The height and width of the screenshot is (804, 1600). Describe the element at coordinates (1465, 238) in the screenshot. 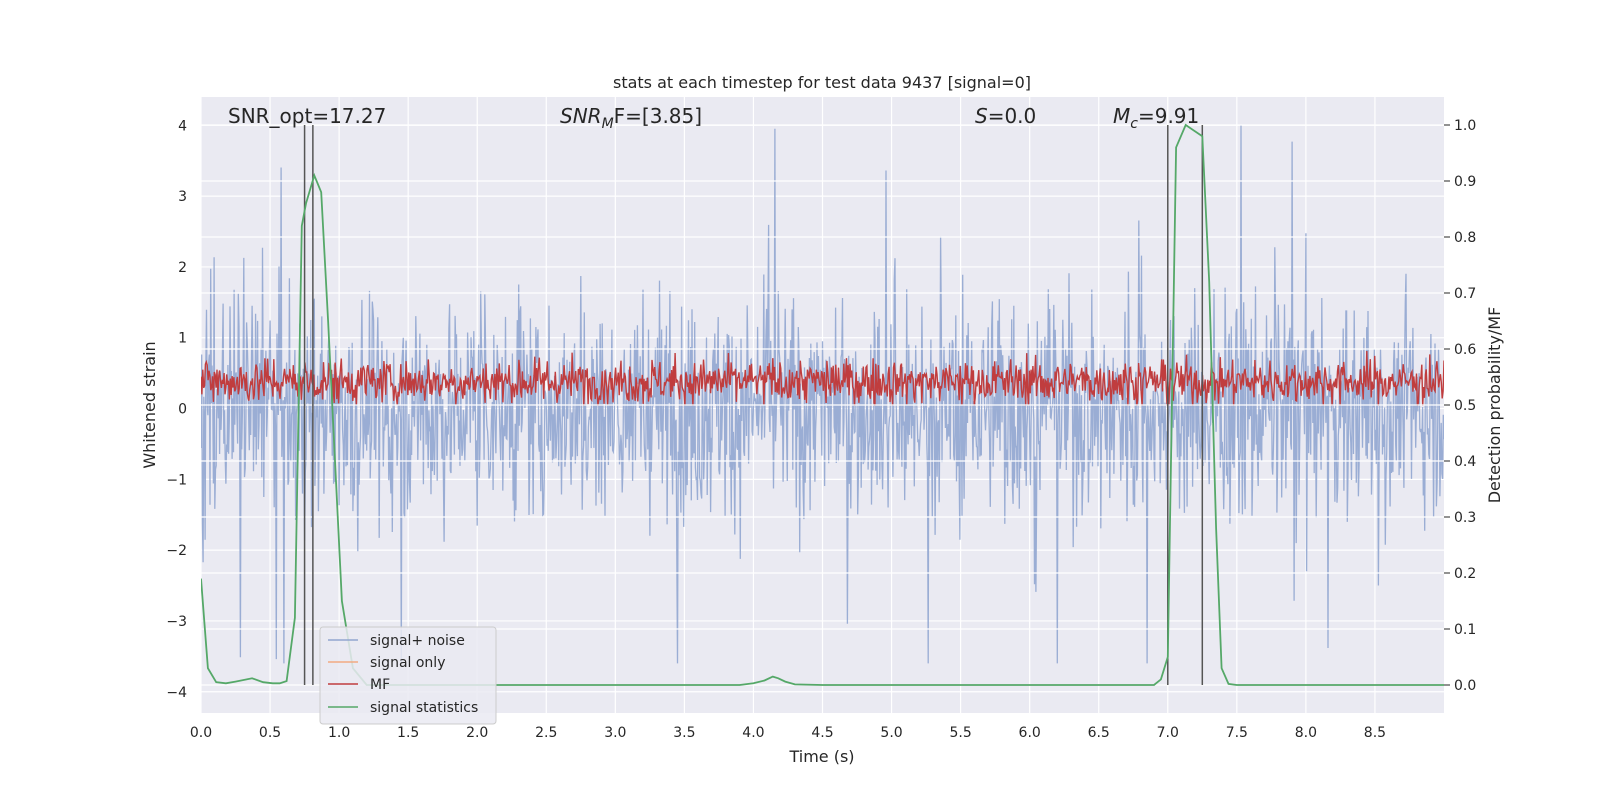

I see `y-right-tick-label: 0.8` at that location.